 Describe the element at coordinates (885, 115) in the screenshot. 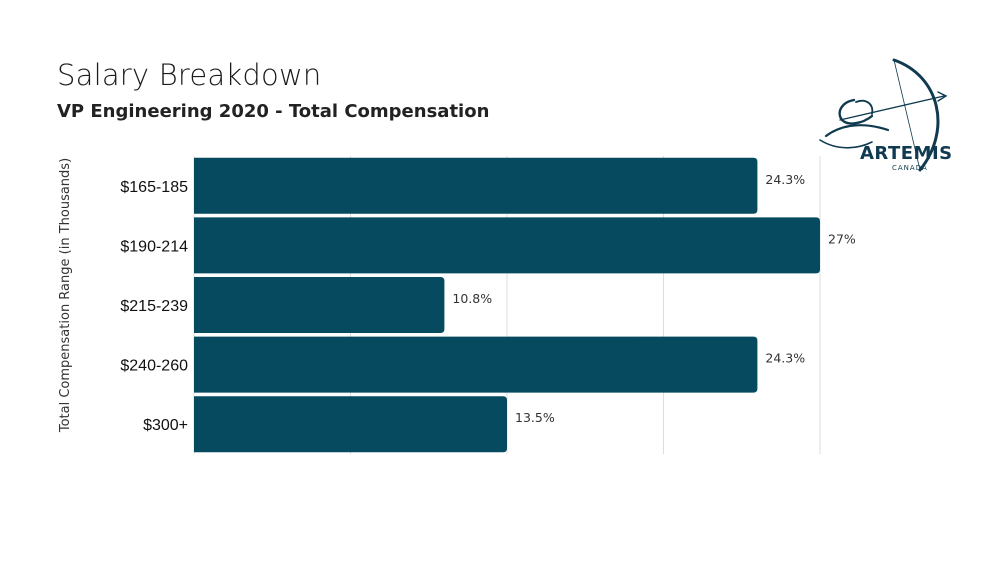

I see `archer-logo-icon: ARTEMIS CANADA` at that location.